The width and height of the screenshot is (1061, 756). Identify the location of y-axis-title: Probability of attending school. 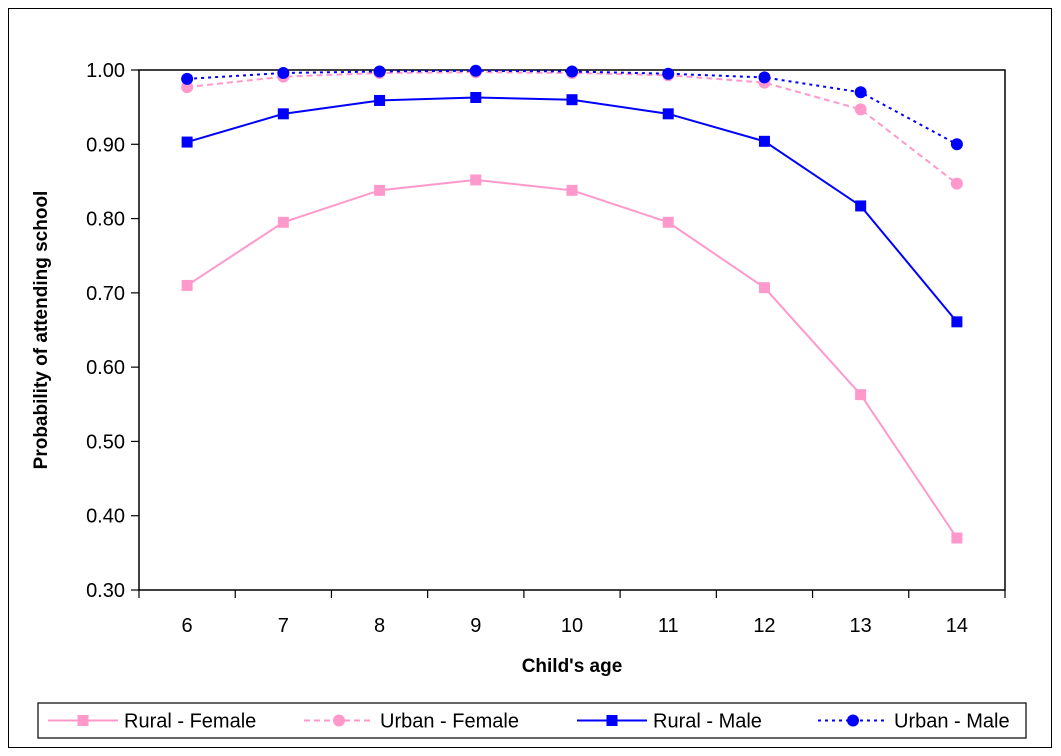
(41, 330).